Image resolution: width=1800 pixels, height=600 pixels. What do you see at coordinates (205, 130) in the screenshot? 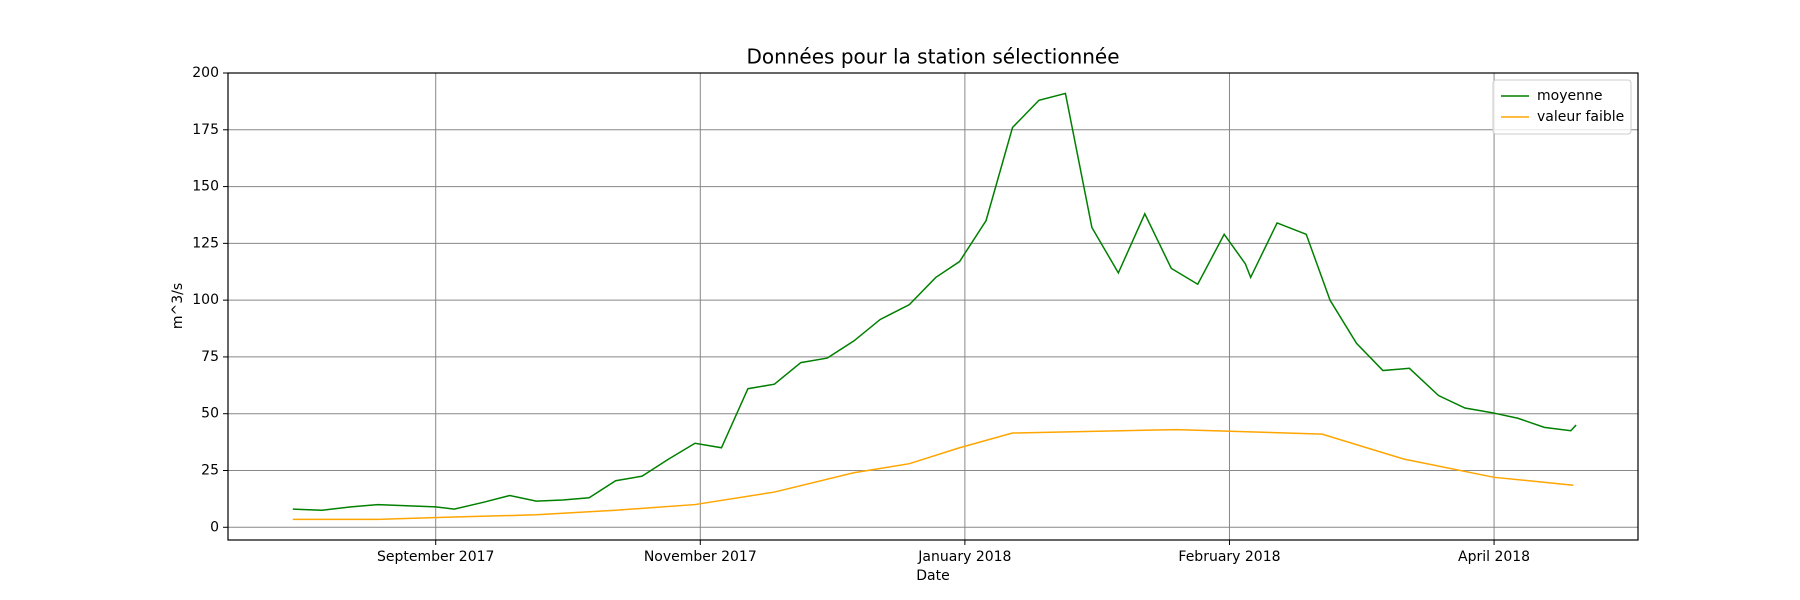
I see `y-tick-label: 175` at bounding box center [205, 130].